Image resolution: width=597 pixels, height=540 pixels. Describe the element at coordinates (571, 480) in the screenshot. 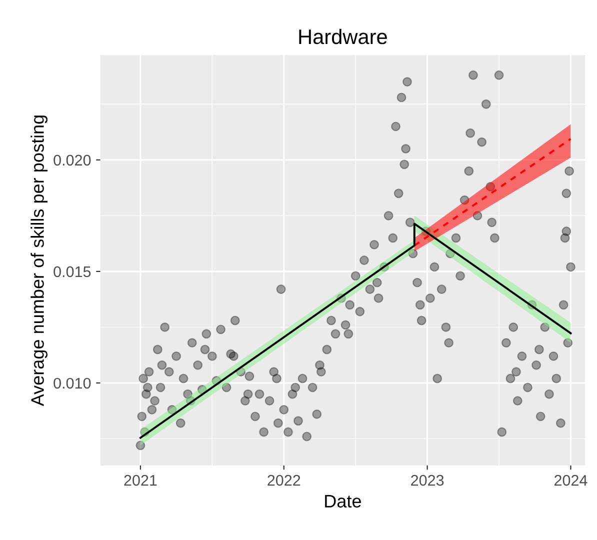

I see `x-tick-label: 2024` at that location.